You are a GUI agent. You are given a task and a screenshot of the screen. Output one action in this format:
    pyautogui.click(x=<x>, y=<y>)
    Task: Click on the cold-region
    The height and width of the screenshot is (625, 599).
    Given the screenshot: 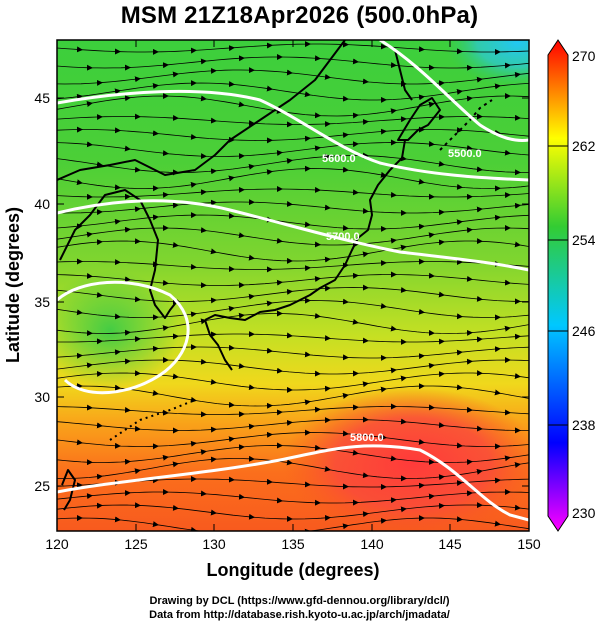 What is the action you would take?
    pyautogui.click(x=414, y=110)
    